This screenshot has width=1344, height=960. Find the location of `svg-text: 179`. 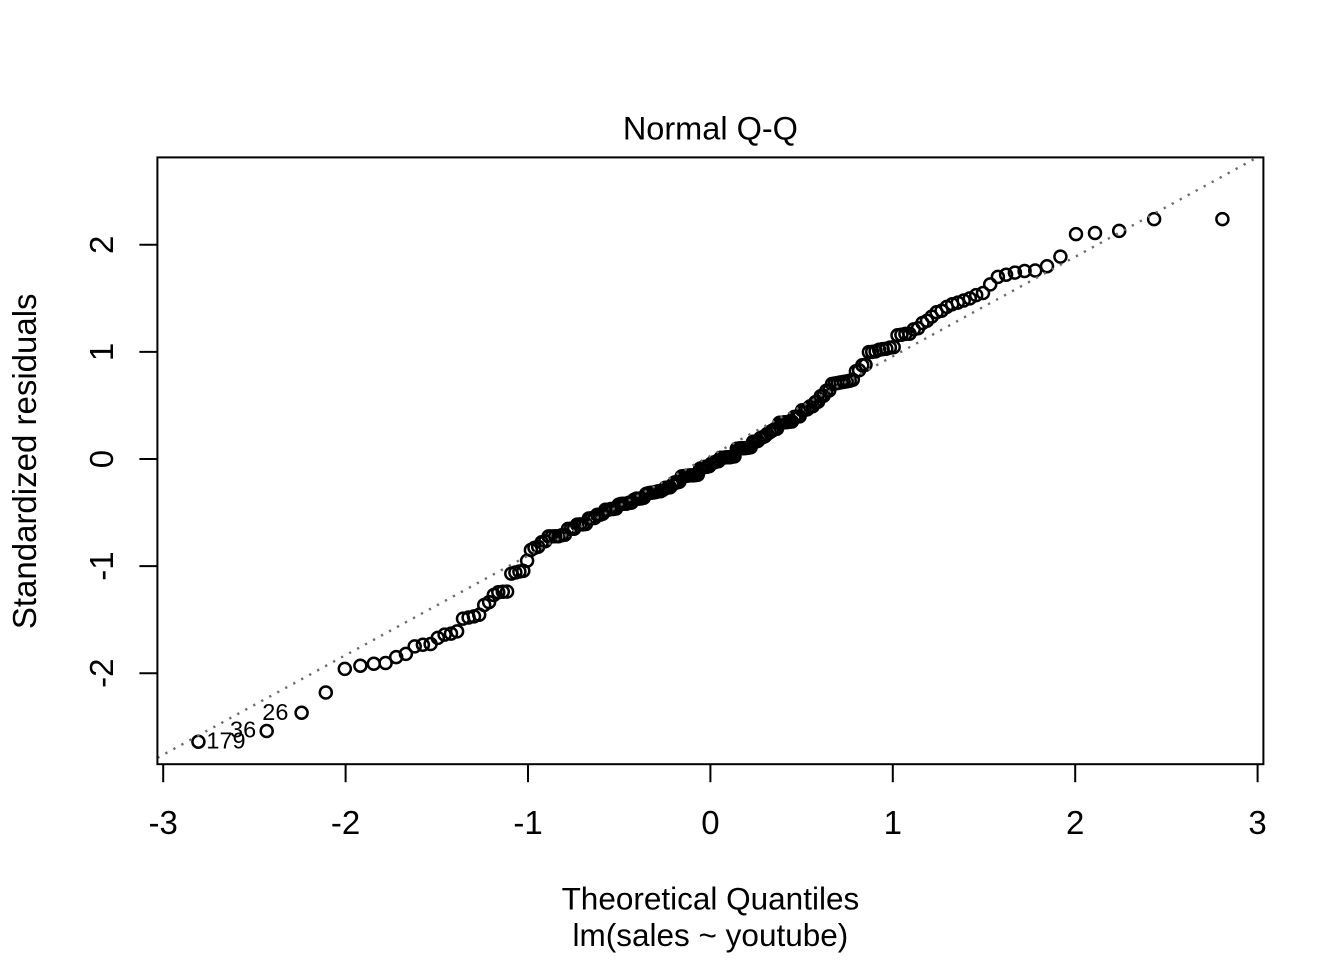

svg-text: 179 is located at coordinates (225, 741).